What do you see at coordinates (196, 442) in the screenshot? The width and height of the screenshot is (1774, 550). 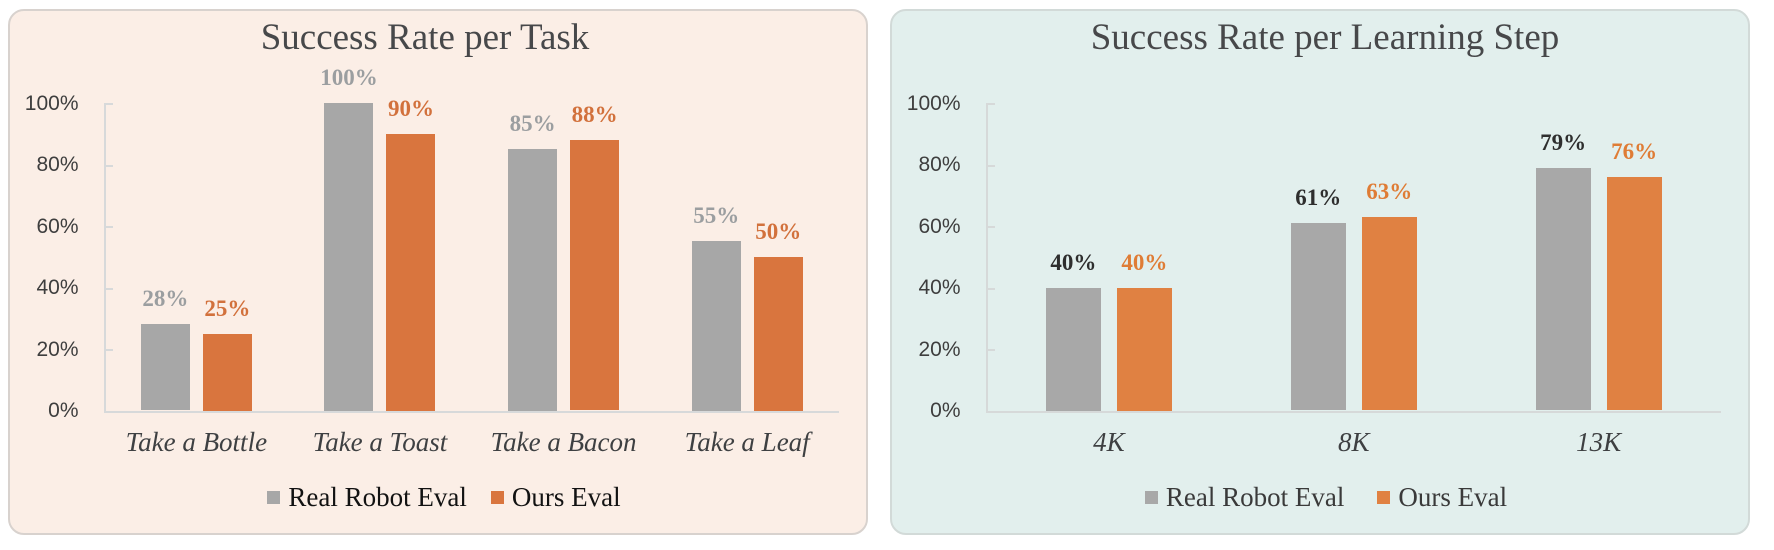 I see `x-axis-category-label: Take a Bottle` at bounding box center [196, 442].